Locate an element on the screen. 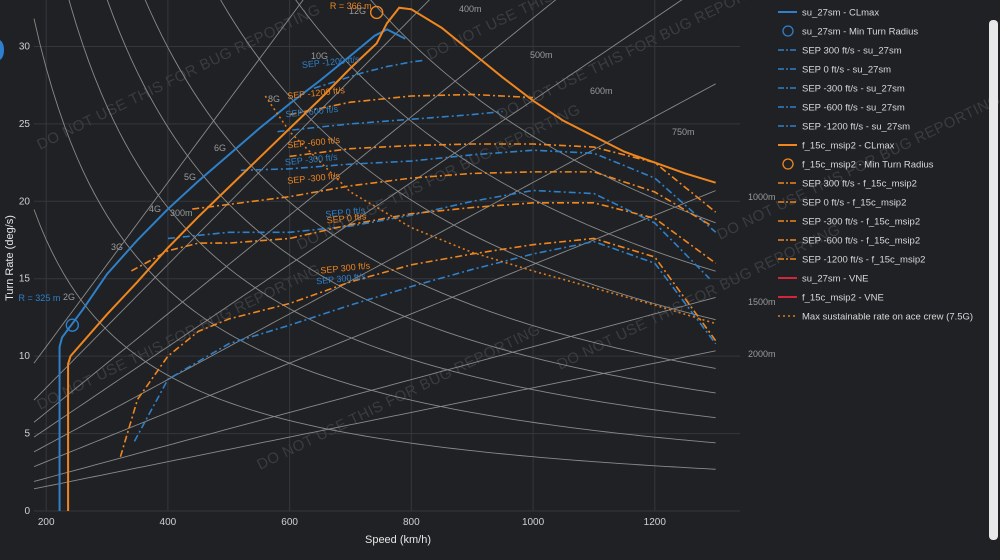 The height and width of the screenshot is (560, 1000). legend-item: SEP 0 ft/s - su_27sm is located at coordinates (834, 70).